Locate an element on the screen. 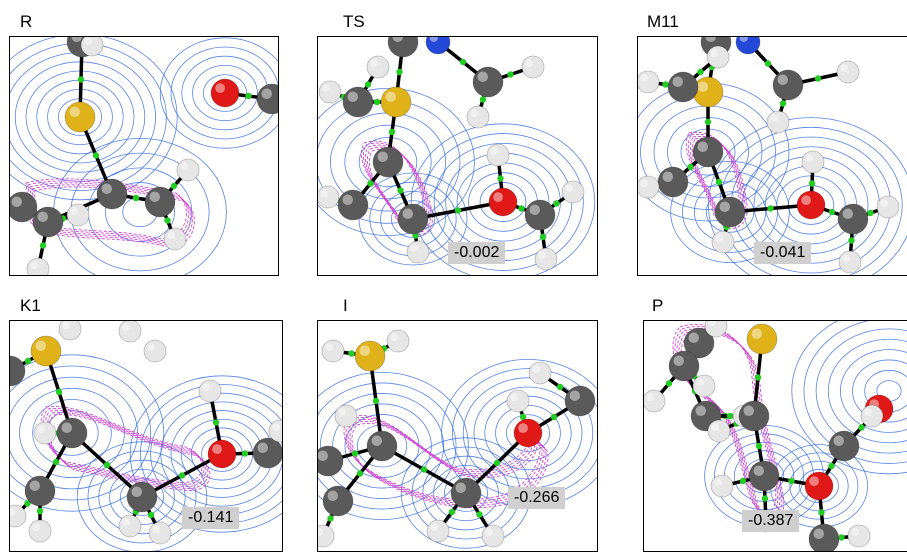 This screenshot has height=552, width=907. molecule-plot-k1 is located at coordinates (146, 436).